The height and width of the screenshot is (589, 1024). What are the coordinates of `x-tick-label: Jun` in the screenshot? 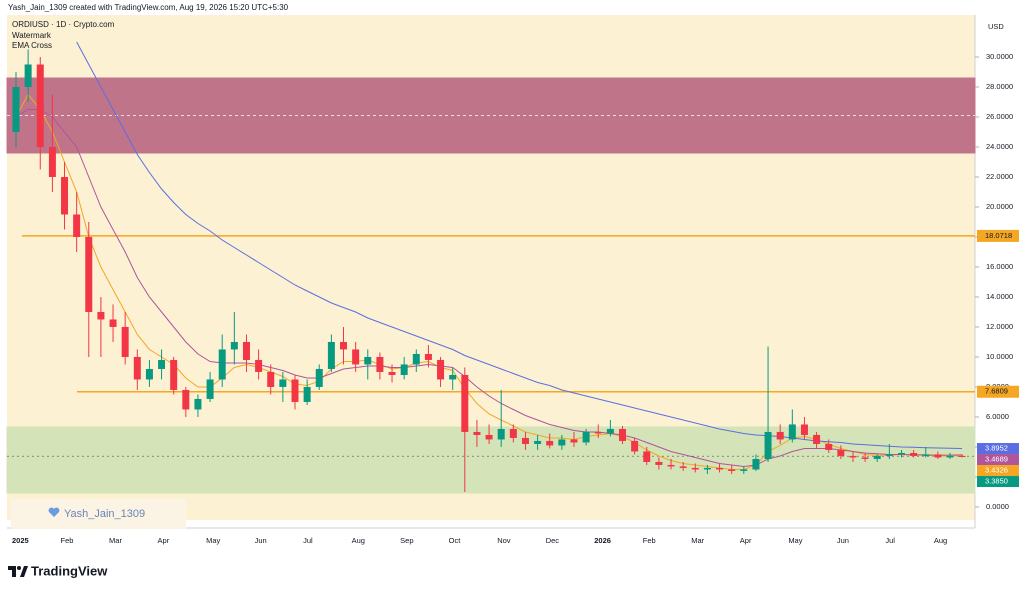 It's located at (843, 540).